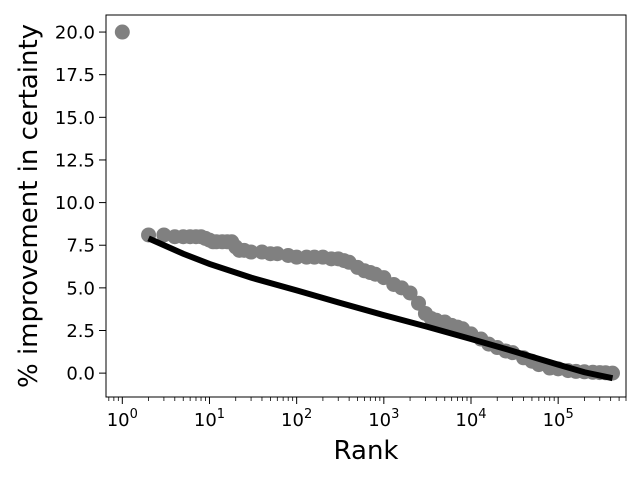  Describe the element at coordinates (470, 419) in the screenshot. I see `x-tick-label: 10⁴` at that location.